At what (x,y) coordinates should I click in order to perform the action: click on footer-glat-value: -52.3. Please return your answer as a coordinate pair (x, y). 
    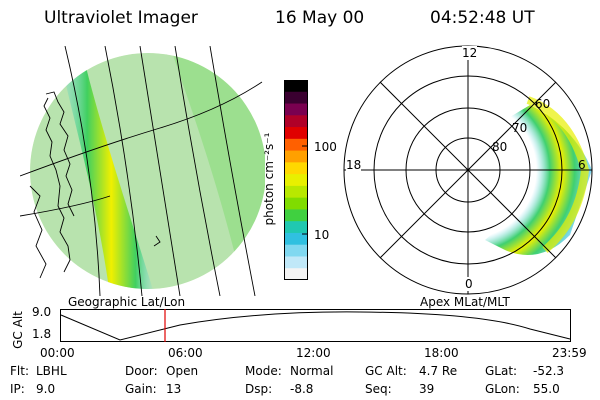
    Looking at the image, I should click on (549, 371).